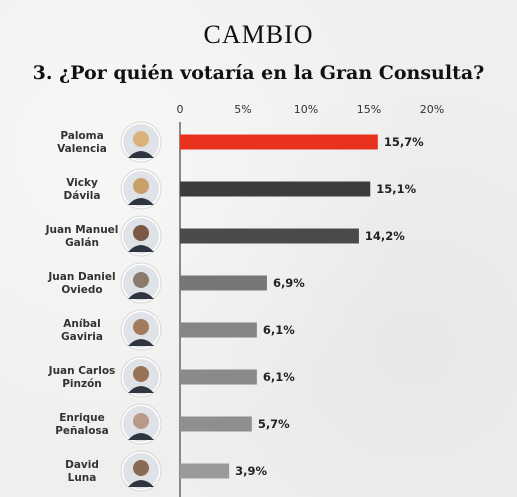  What do you see at coordinates (82, 337) in the screenshot?
I see `candidate-name: Gaviria` at bounding box center [82, 337].